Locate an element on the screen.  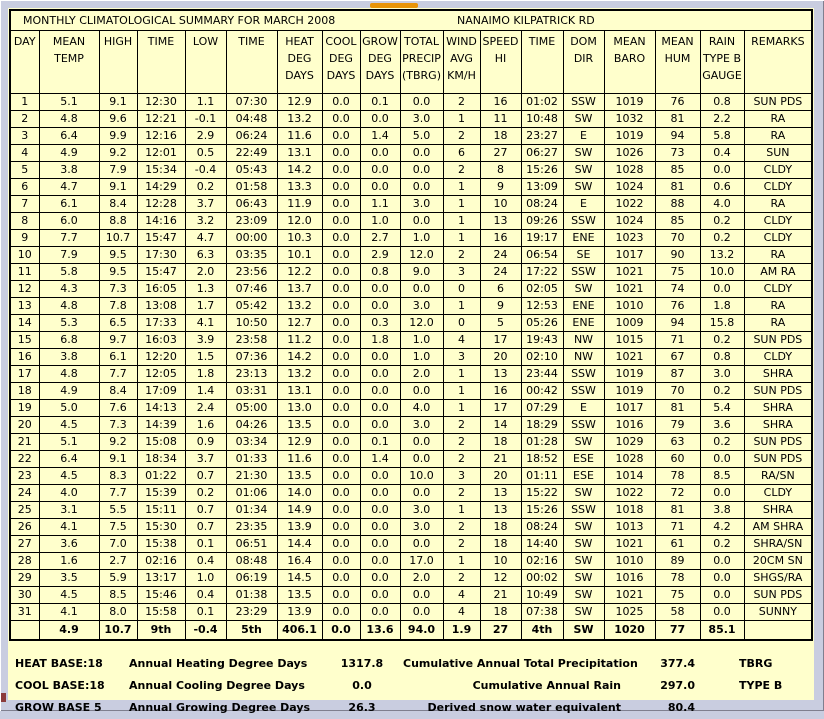
cell: 13:17 is located at coordinates (161, 578).